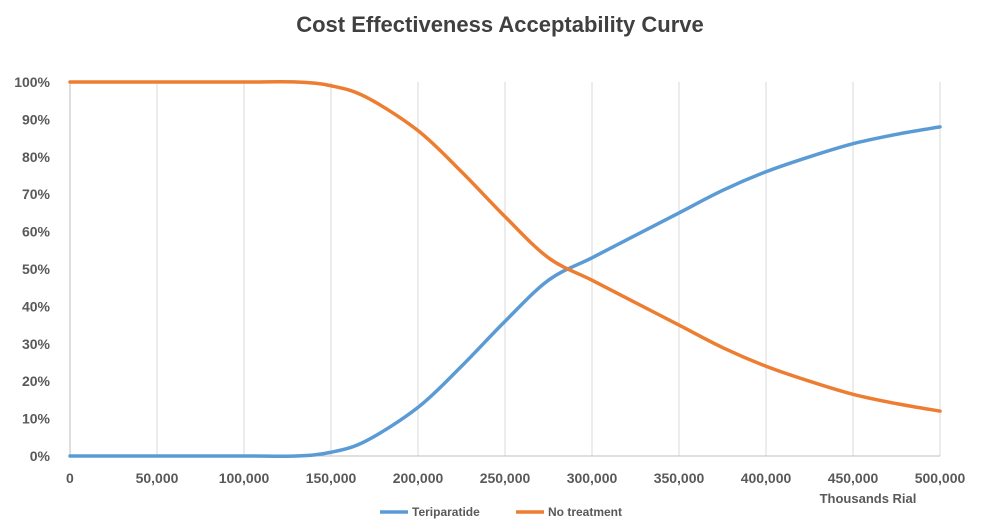  I want to click on x-tick-label: 150,000, so click(331, 478).